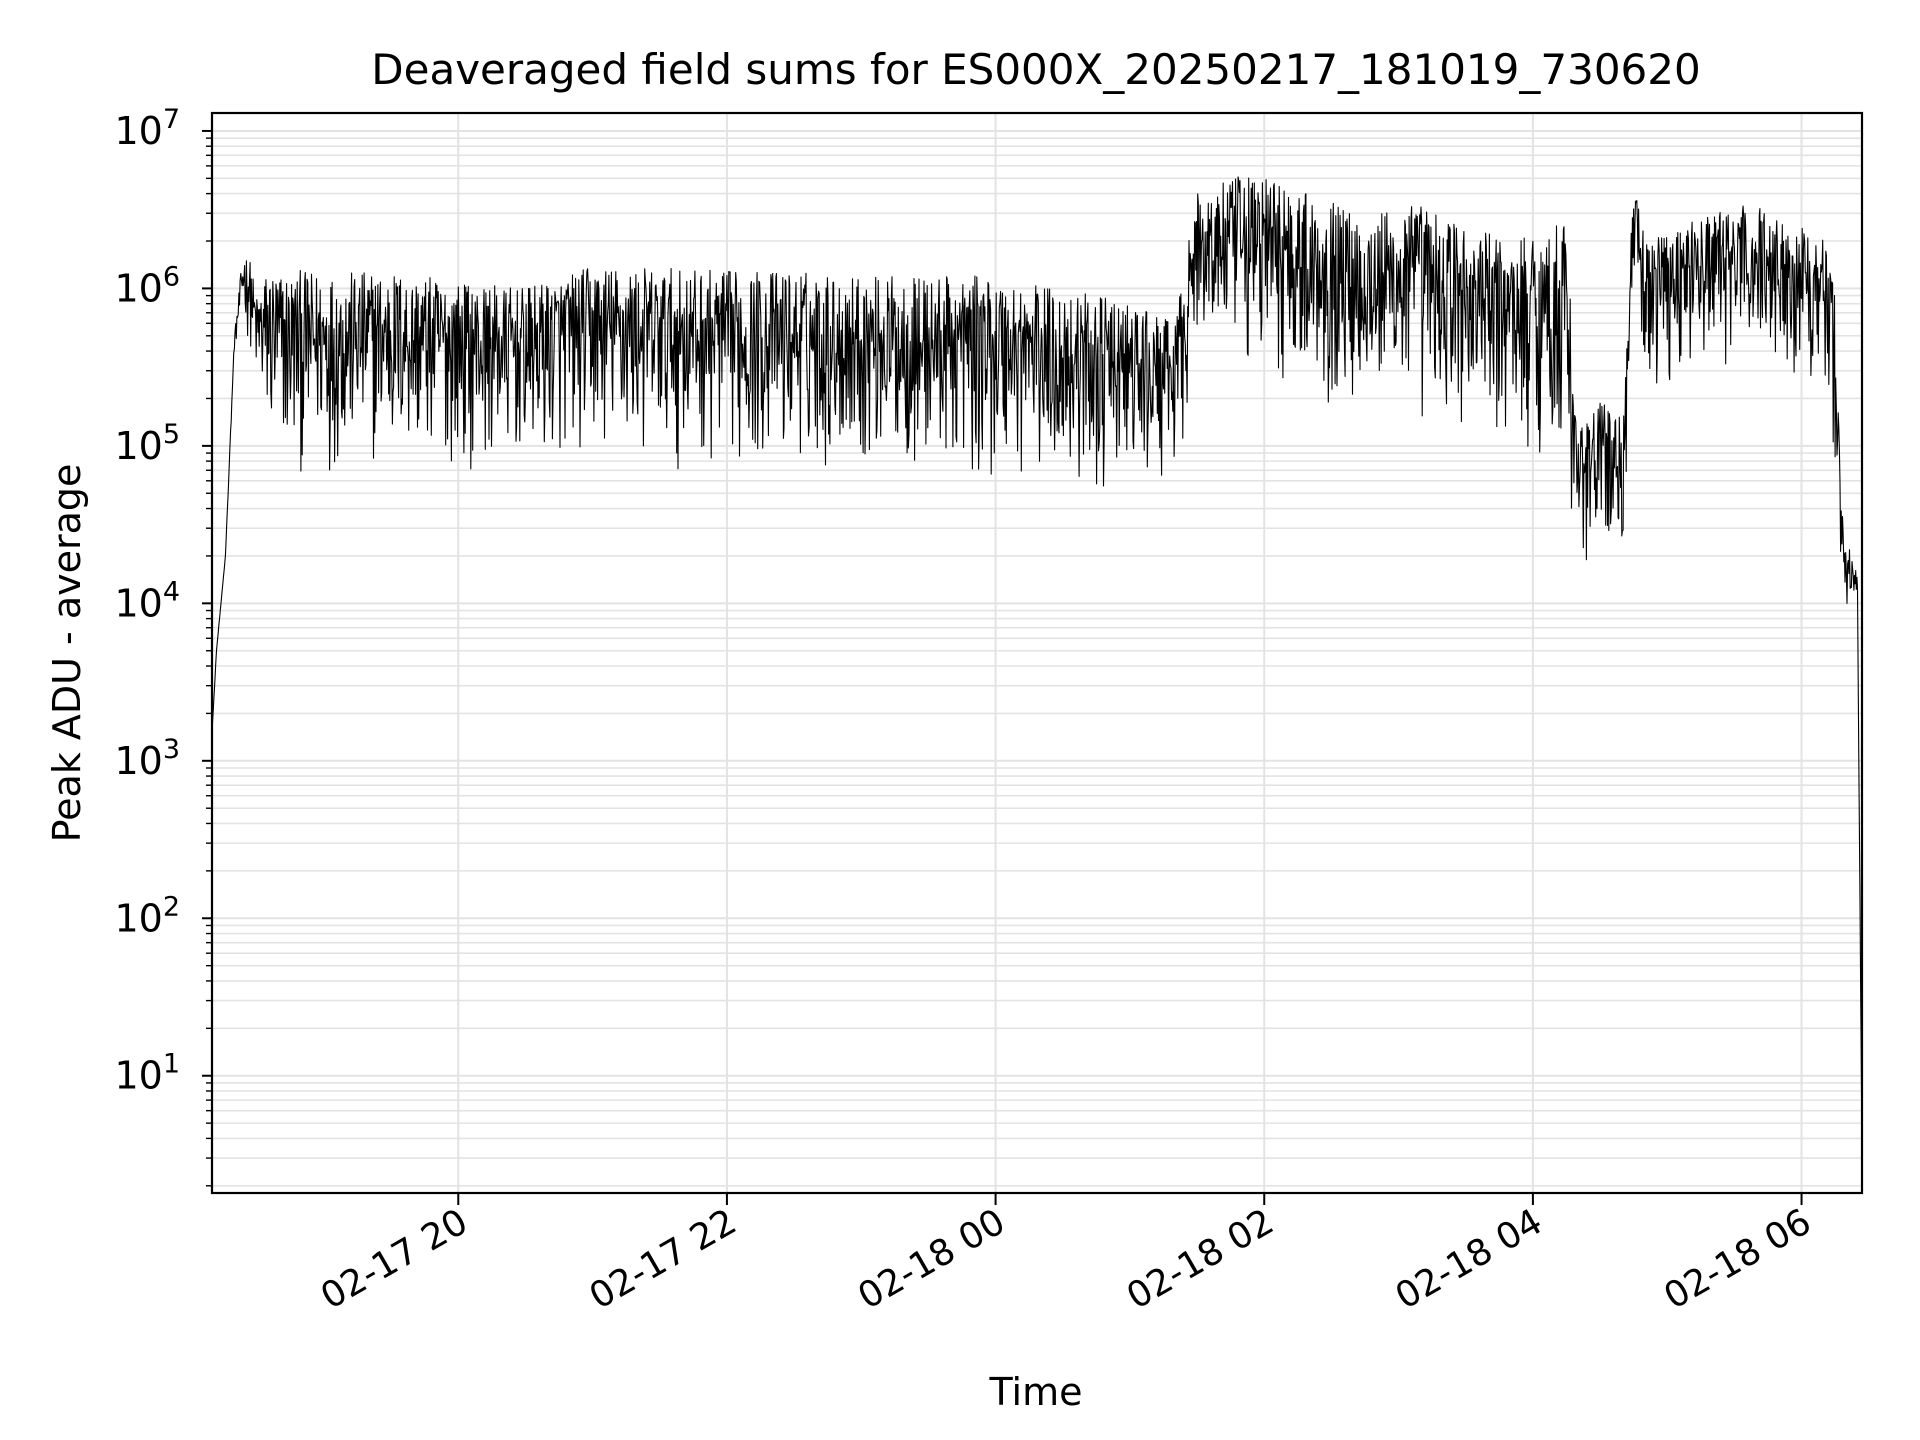 This screenshot has width=1920, height=1440. I want to click on x-axis-label: Time, so click(1036, 1392).